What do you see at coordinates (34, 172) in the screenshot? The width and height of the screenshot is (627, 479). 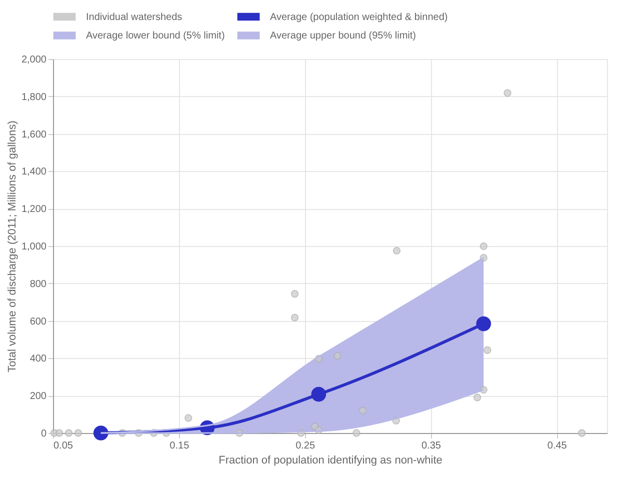 I see `y-tick-label: 1,400` at bounding box center [34, 172].